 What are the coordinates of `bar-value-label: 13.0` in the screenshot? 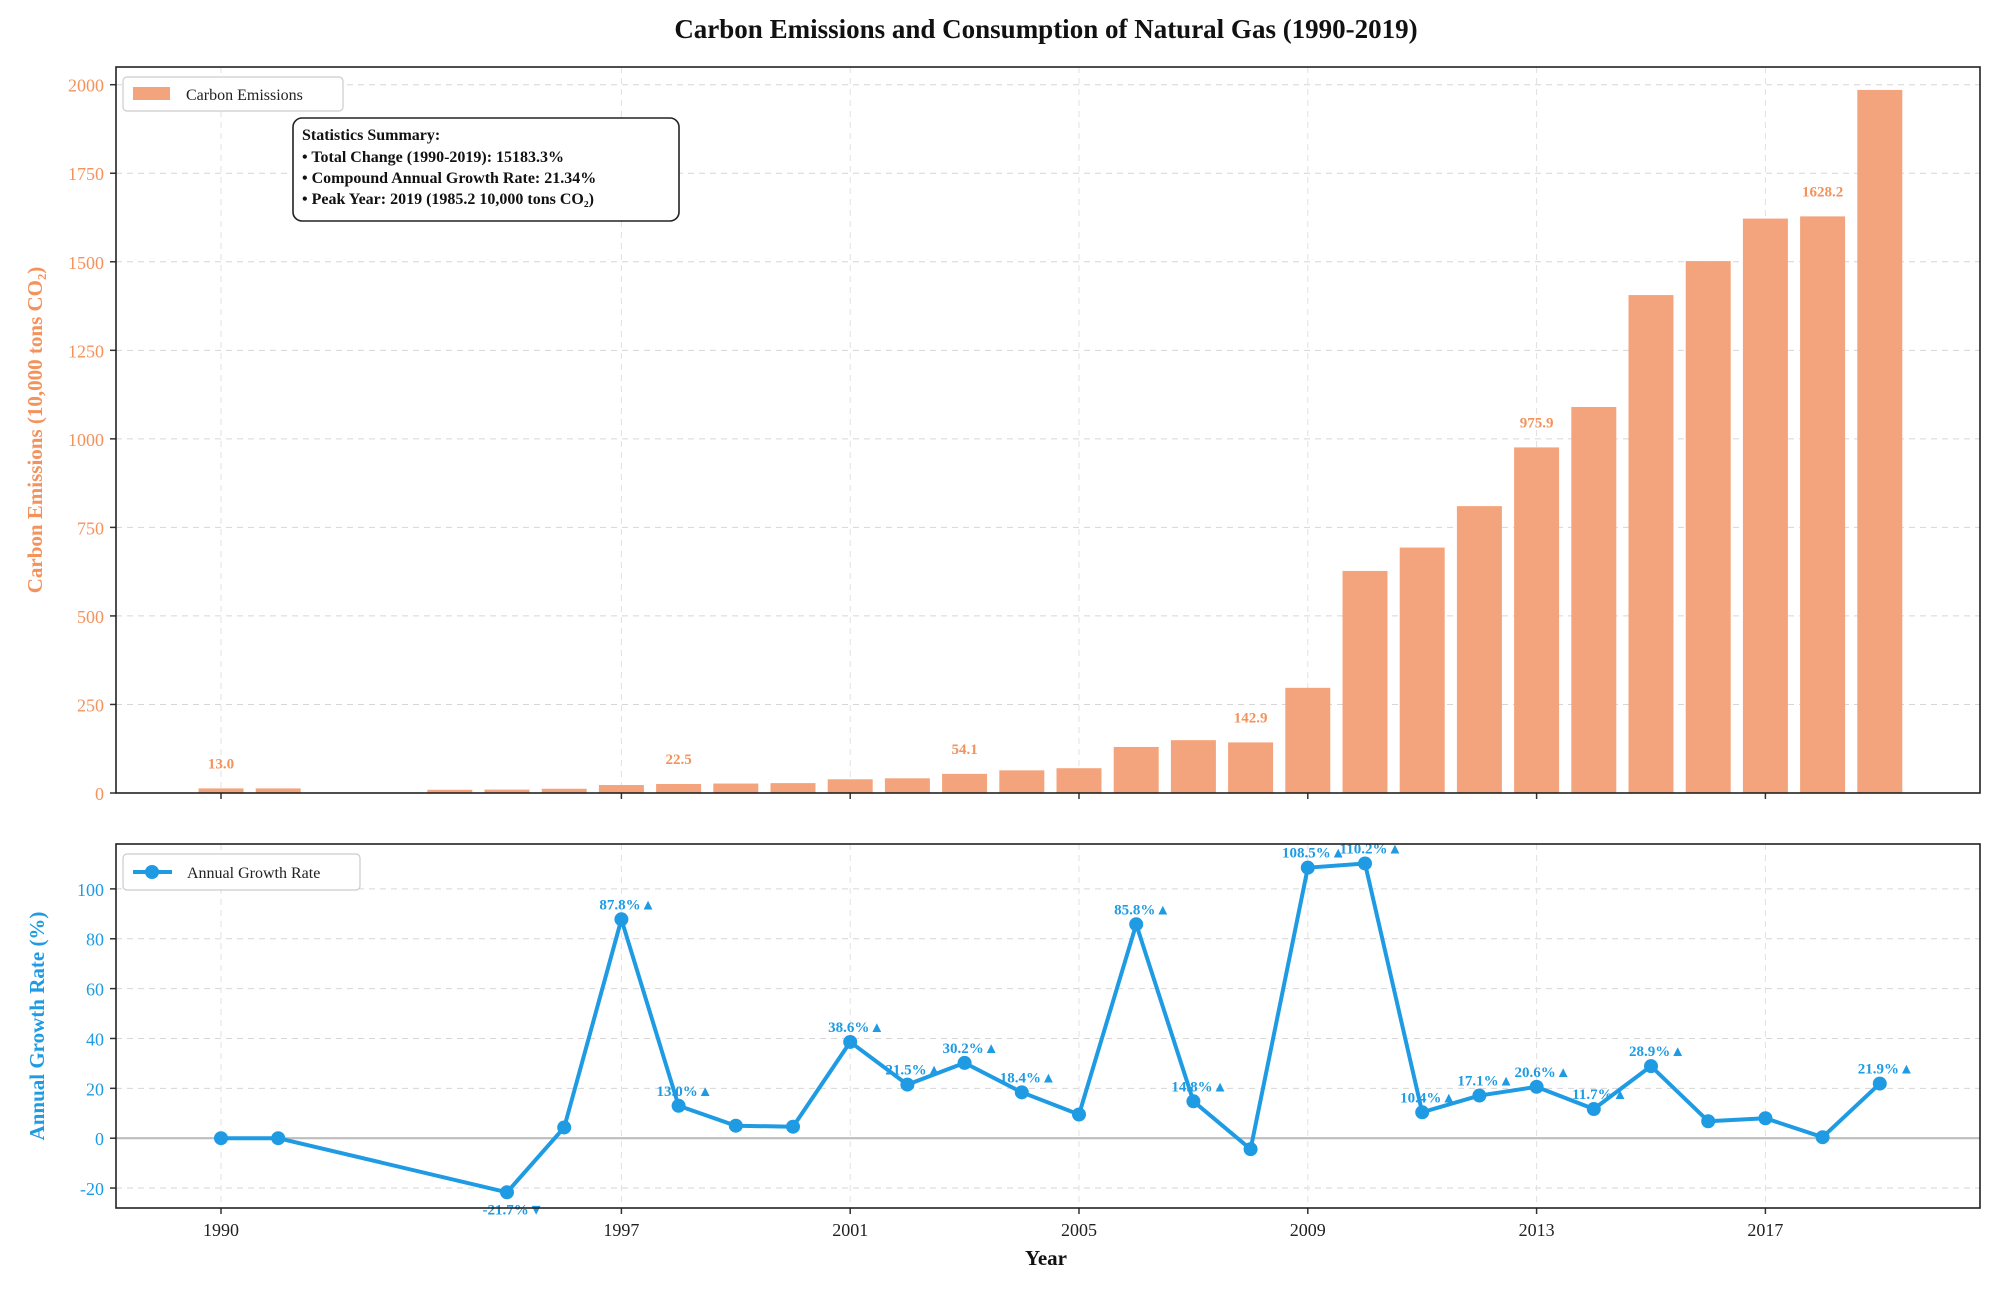 It's located at (221, 764).